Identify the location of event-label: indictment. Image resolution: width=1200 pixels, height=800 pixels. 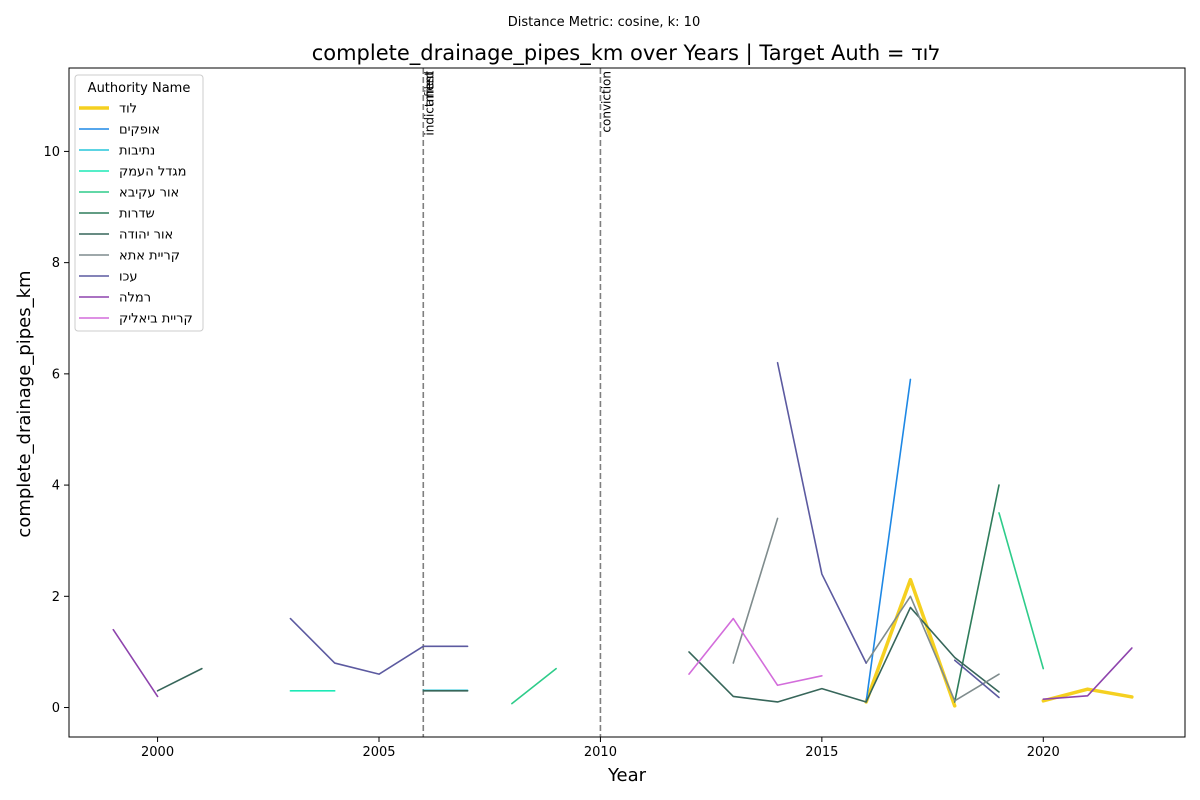
(429, 103).